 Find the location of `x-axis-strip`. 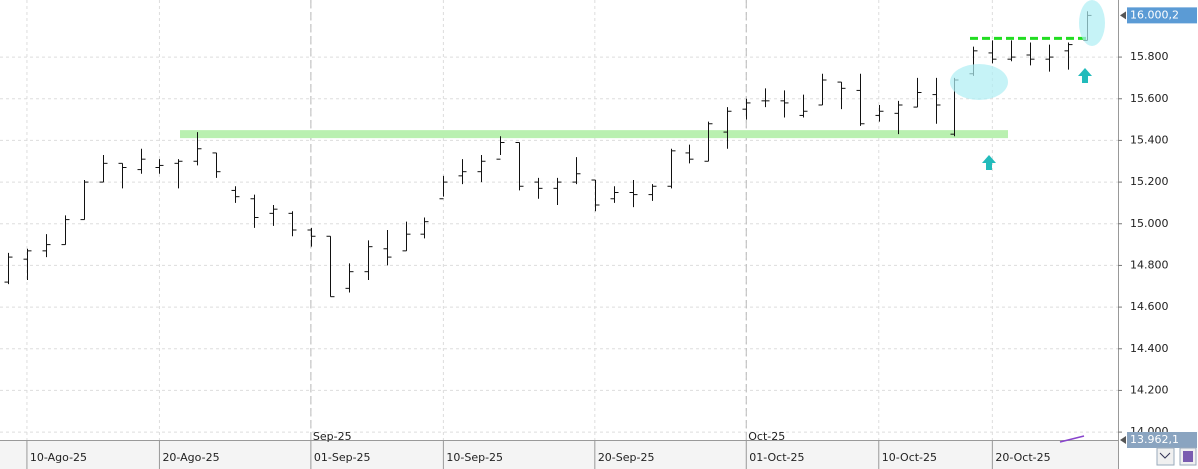

x-axis-strip is located at coordinates (559, 454).